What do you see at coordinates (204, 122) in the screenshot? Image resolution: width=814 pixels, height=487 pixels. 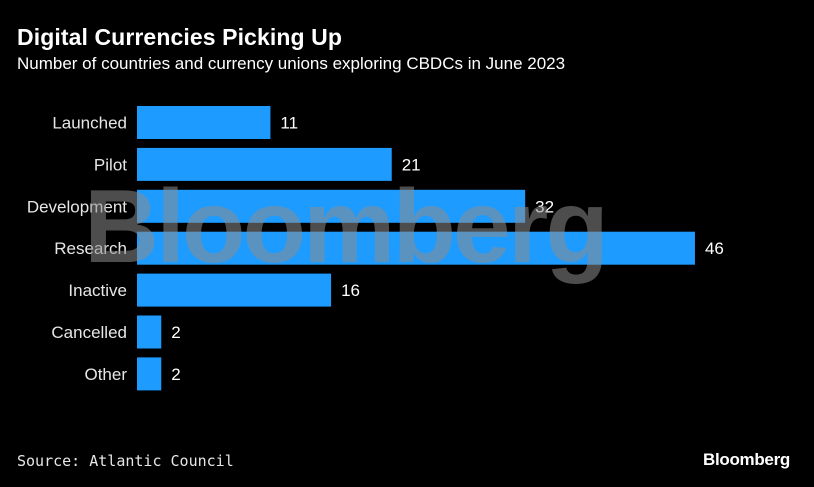 I see `bar-launched` at bounding box center [204, 122].